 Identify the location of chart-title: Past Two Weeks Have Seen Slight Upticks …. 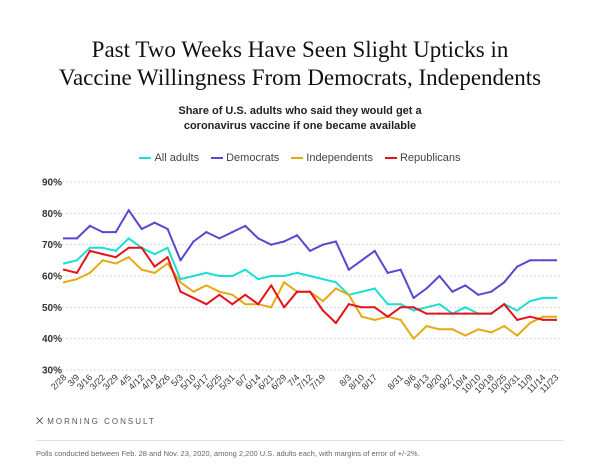
(300, 64).